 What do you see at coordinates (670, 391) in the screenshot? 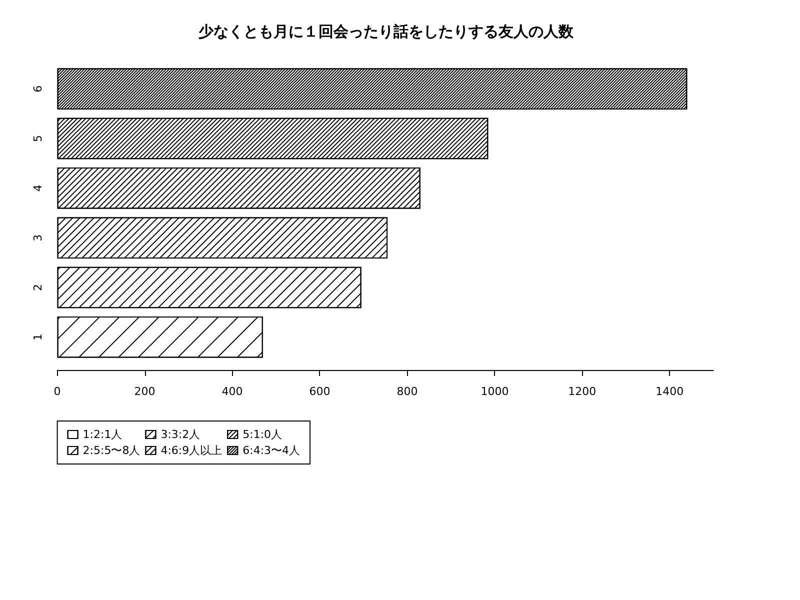
I see `x-tick-label: 1400` at bounding box center [670, 391].